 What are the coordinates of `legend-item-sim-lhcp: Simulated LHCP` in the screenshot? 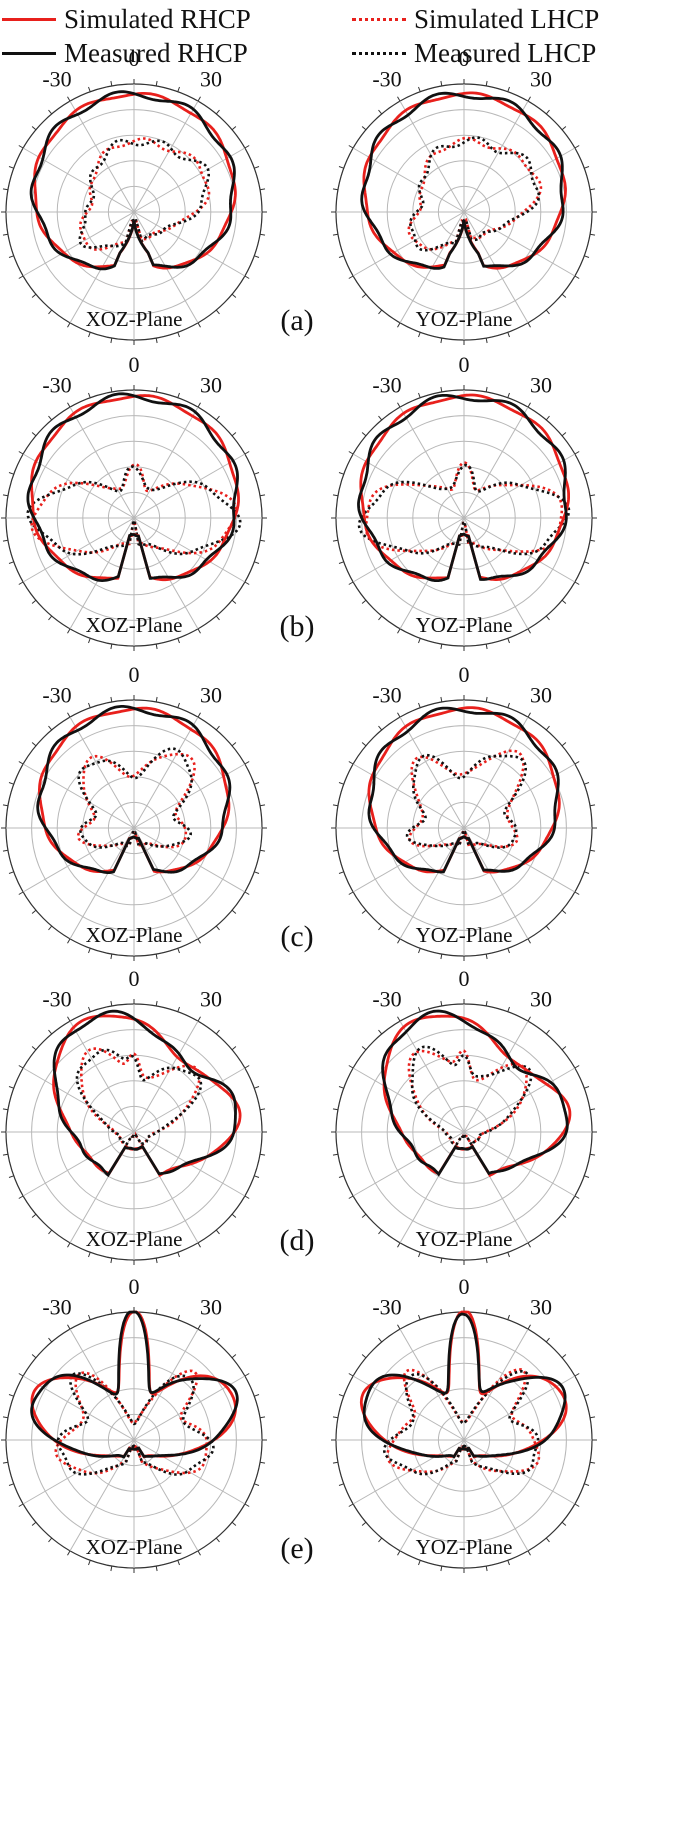 It's located at (475, 19).